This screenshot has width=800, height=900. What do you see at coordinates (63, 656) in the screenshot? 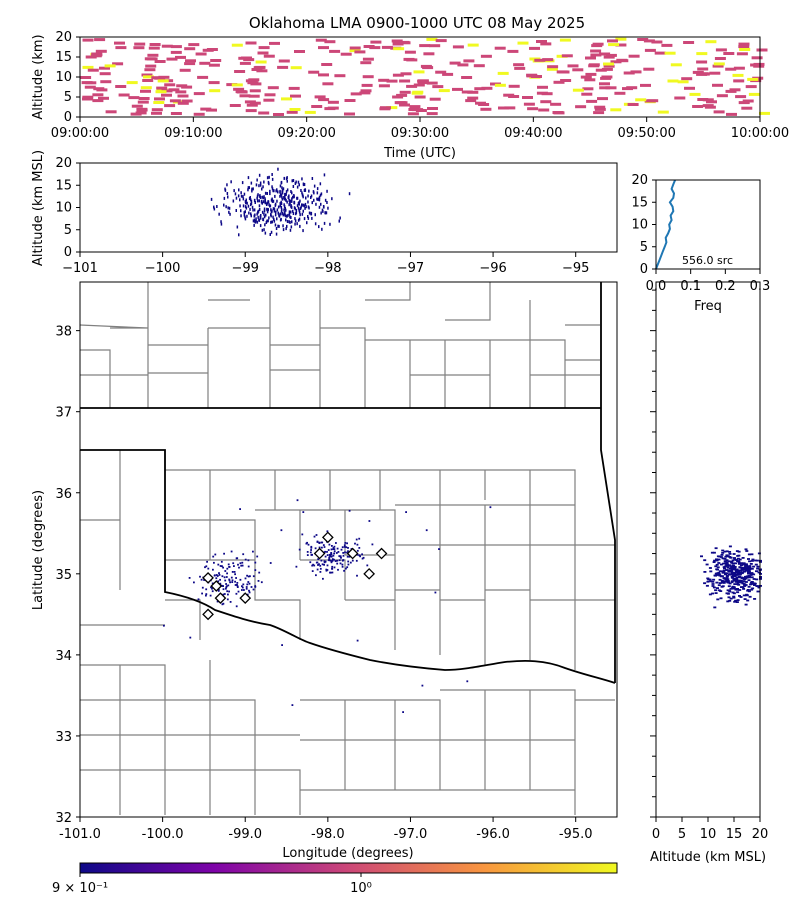
I see `plan-view-ytick-label: 34` at bounding box center [63, 656].